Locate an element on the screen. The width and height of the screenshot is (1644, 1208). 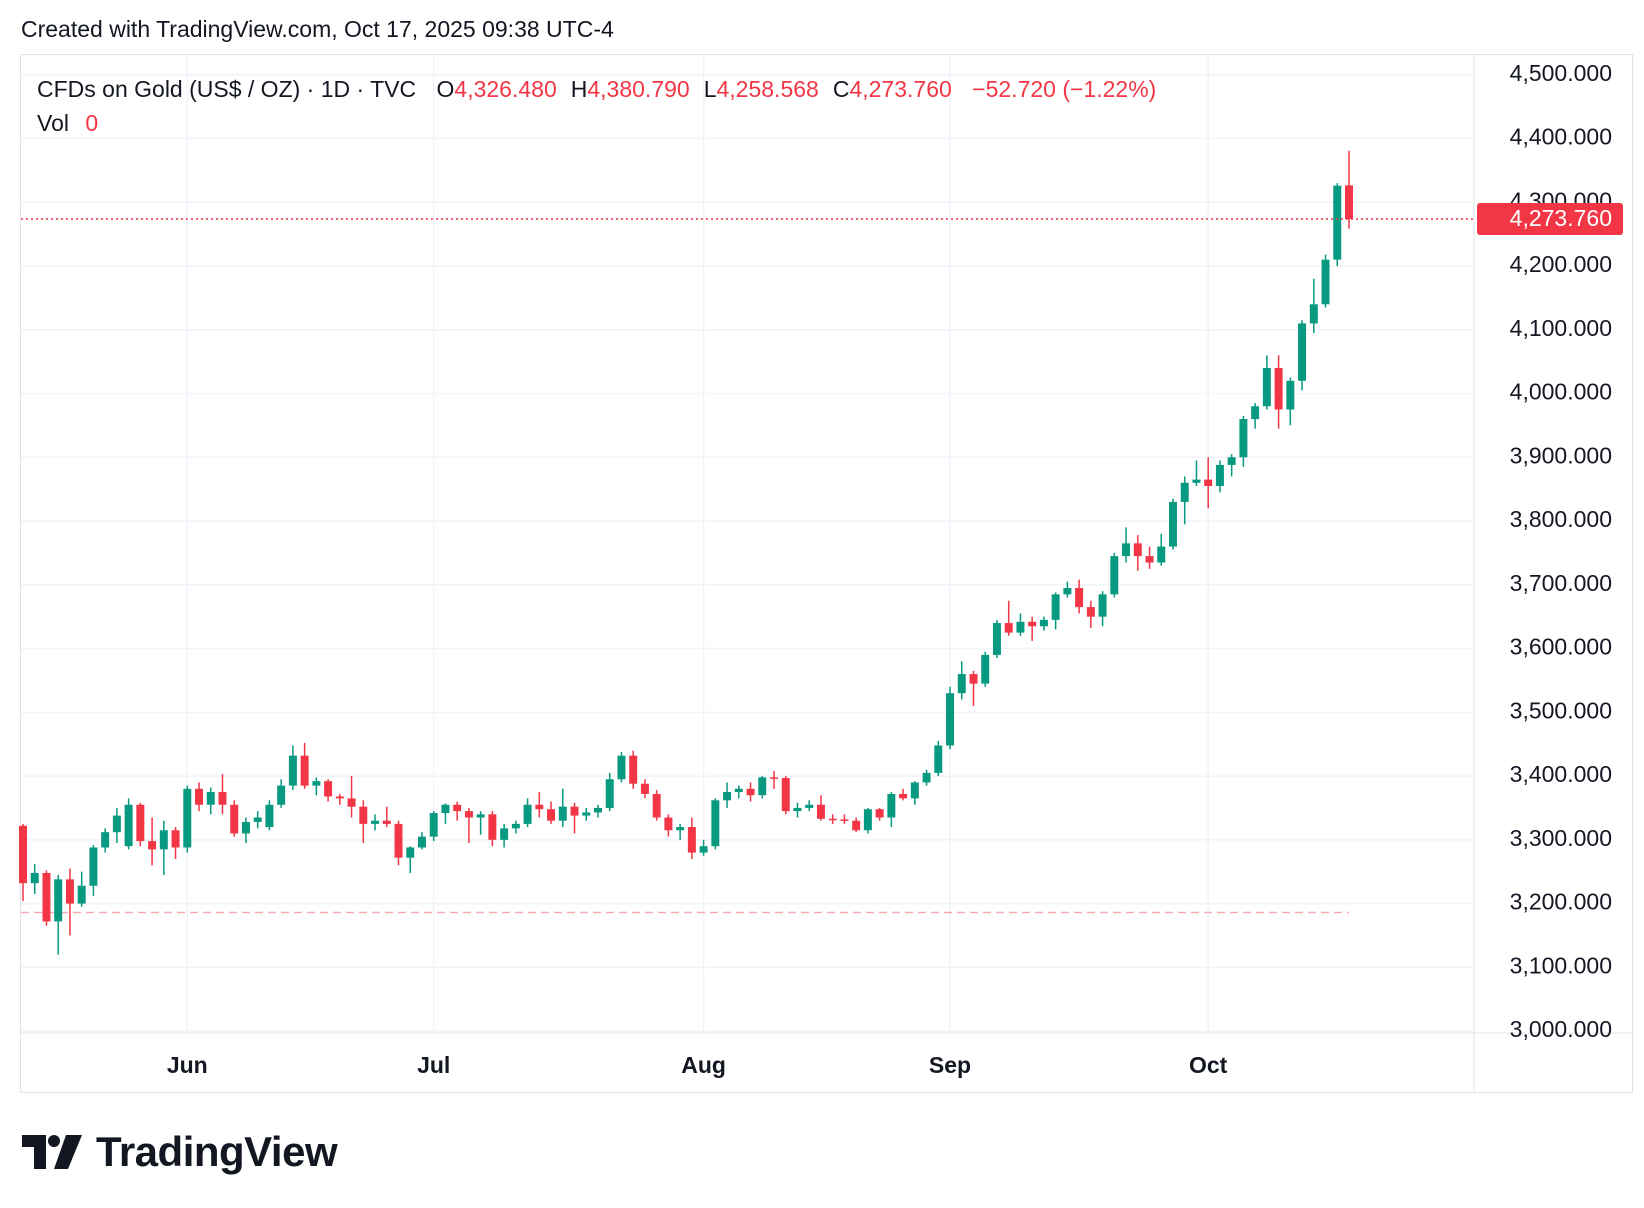
y-tick-label: 3,000.000 is located at coordinates (1561, 1029).